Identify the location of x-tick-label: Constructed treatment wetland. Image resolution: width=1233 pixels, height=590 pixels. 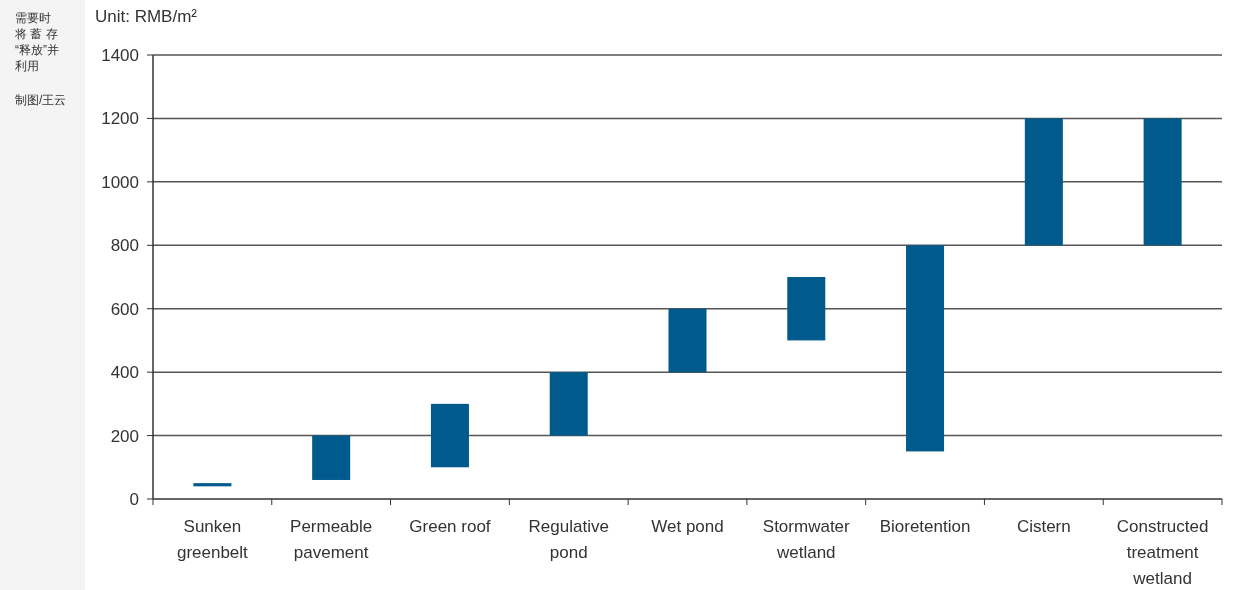
(1162, 552).